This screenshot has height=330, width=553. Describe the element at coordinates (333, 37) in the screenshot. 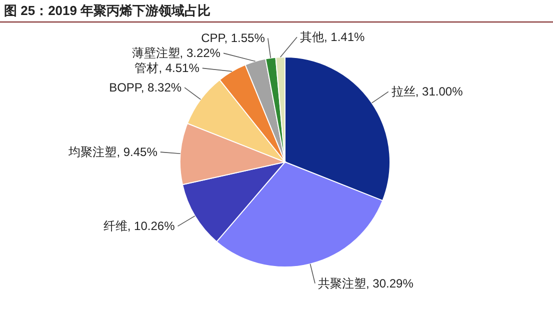

I see `slice-label: 其他, 1.41%` at that location.